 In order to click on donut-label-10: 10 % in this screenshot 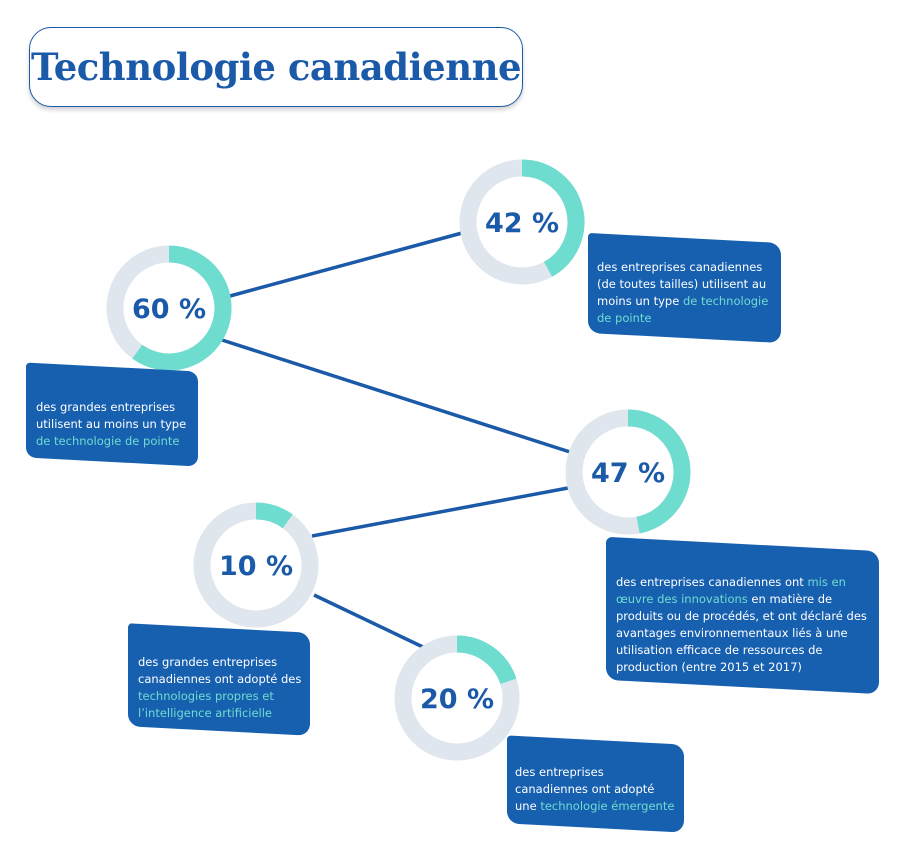, I will do `click(256, 566)`.